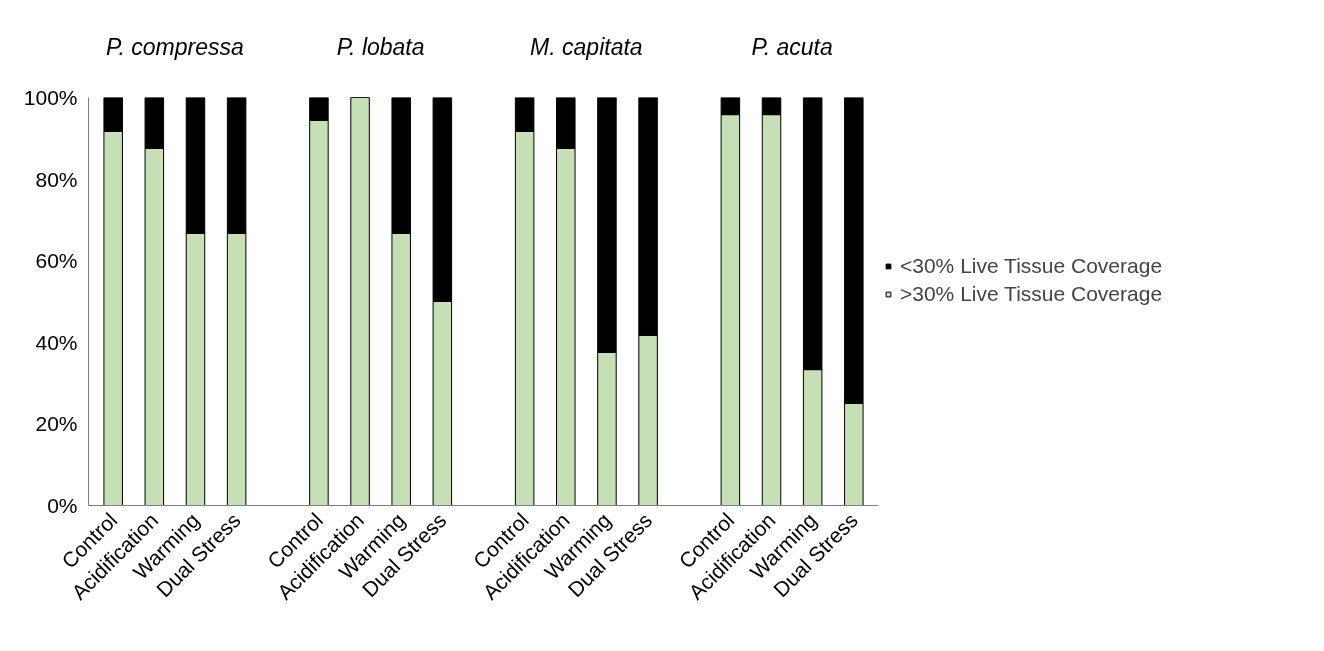 Image resolution: width=1324 pixels, height=651 pixels. I want to click on legend-label: >30% Live Tissue Coverage, so click(1031, 294).